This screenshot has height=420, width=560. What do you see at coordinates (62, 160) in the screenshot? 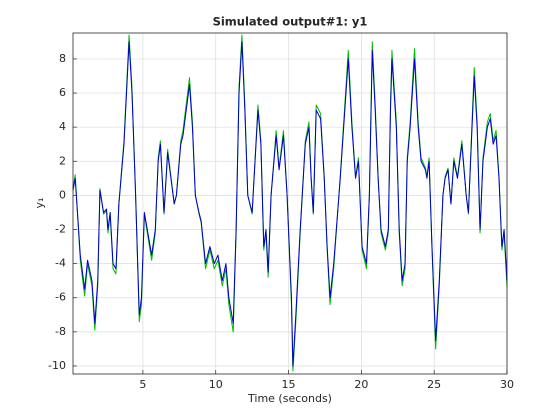
I see `y-tick-label: 2` at bounding box center [62, 160].